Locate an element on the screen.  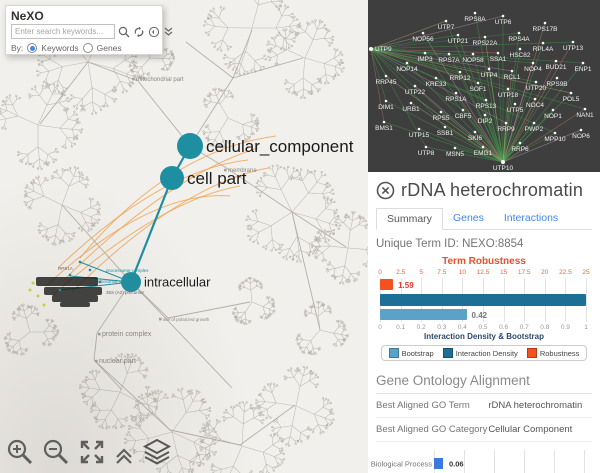
ontology-term-label: cell part is located at coordinates (217, 178).